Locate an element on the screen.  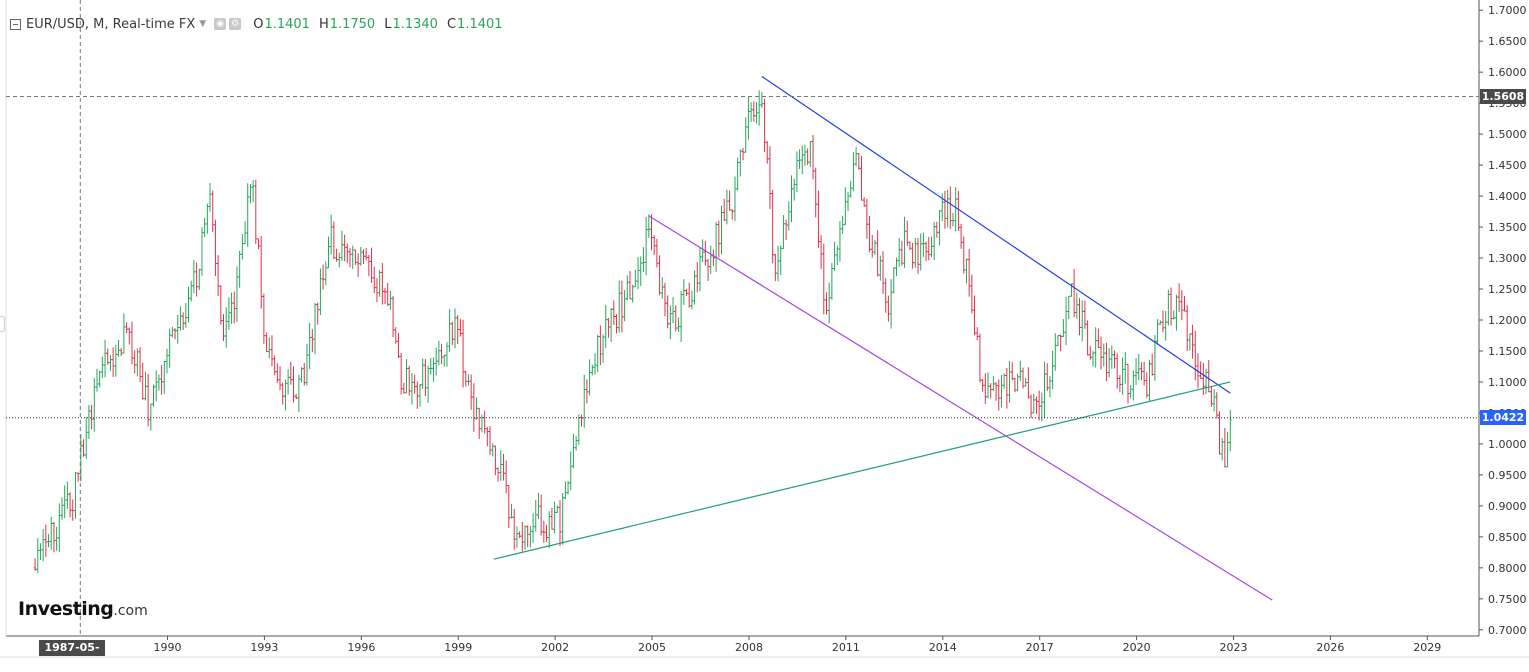
panel-resize-handle is located at coordinates (2, 324).